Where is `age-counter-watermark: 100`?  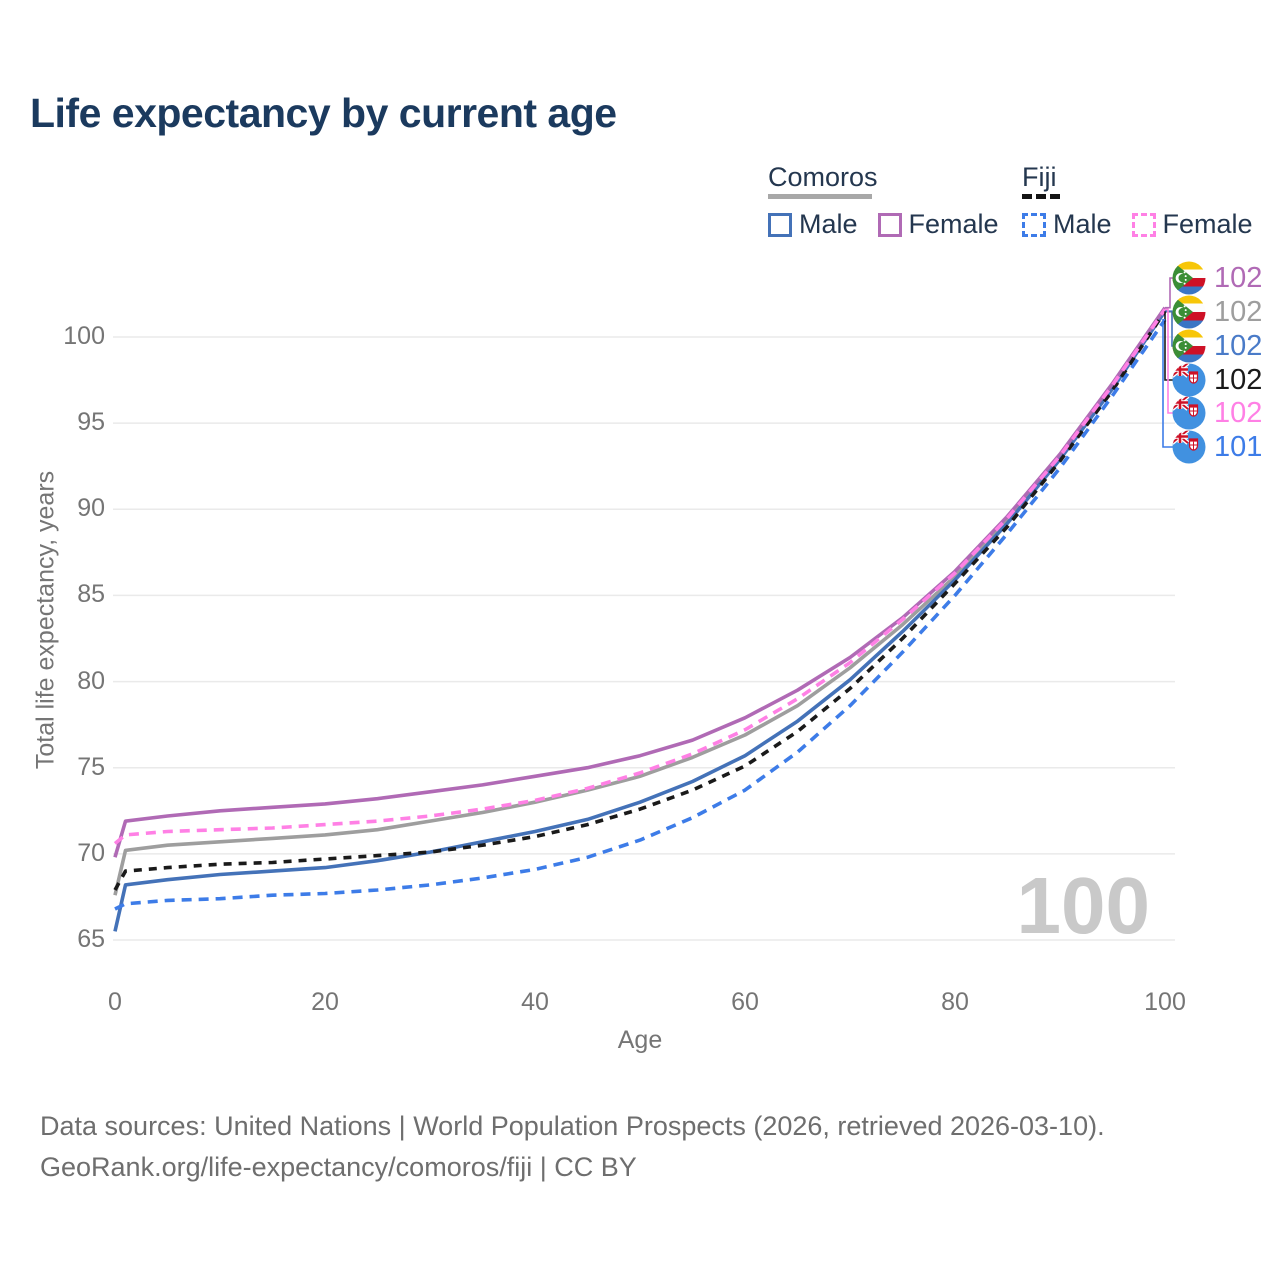
age-counter-watermark: 100 is located at coordinates (1083, 905).